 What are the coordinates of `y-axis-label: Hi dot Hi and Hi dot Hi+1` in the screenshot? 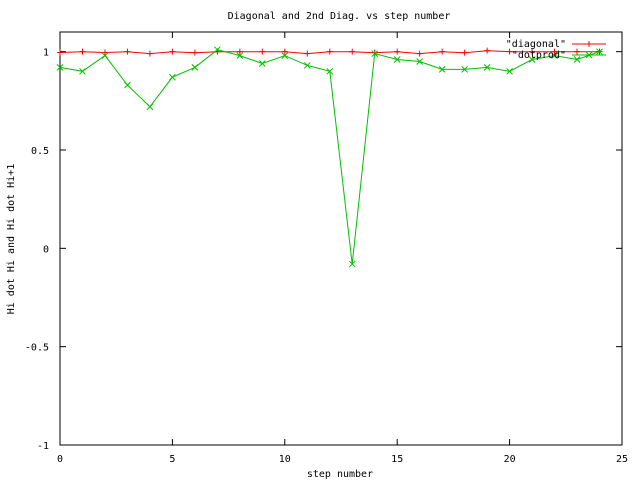 It's located at (11, 239).